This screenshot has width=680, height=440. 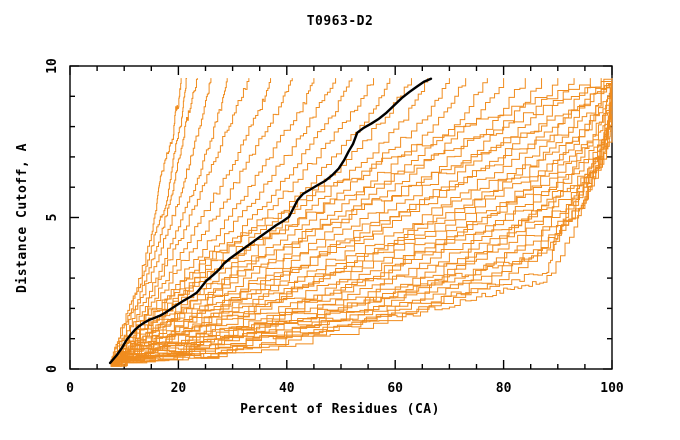 I want to click on x-tick-label-100: 100, so click(x=612, y=388).